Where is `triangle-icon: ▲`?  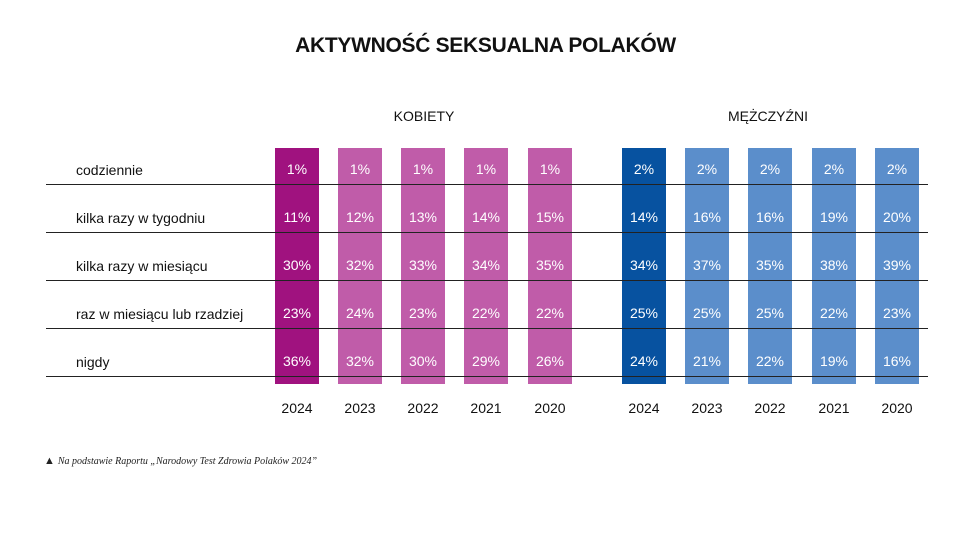
triangle-icon: ▲ is located at coordinates (49, 461).